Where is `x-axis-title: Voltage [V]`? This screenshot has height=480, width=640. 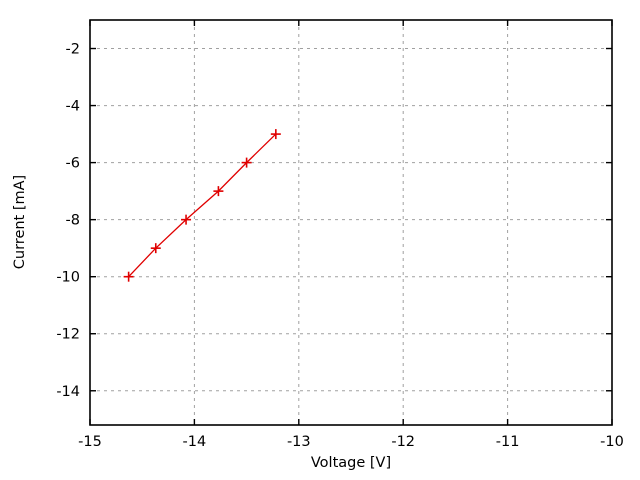
x-axis-title: Voltage [V] is located at coordinates (351, 463).